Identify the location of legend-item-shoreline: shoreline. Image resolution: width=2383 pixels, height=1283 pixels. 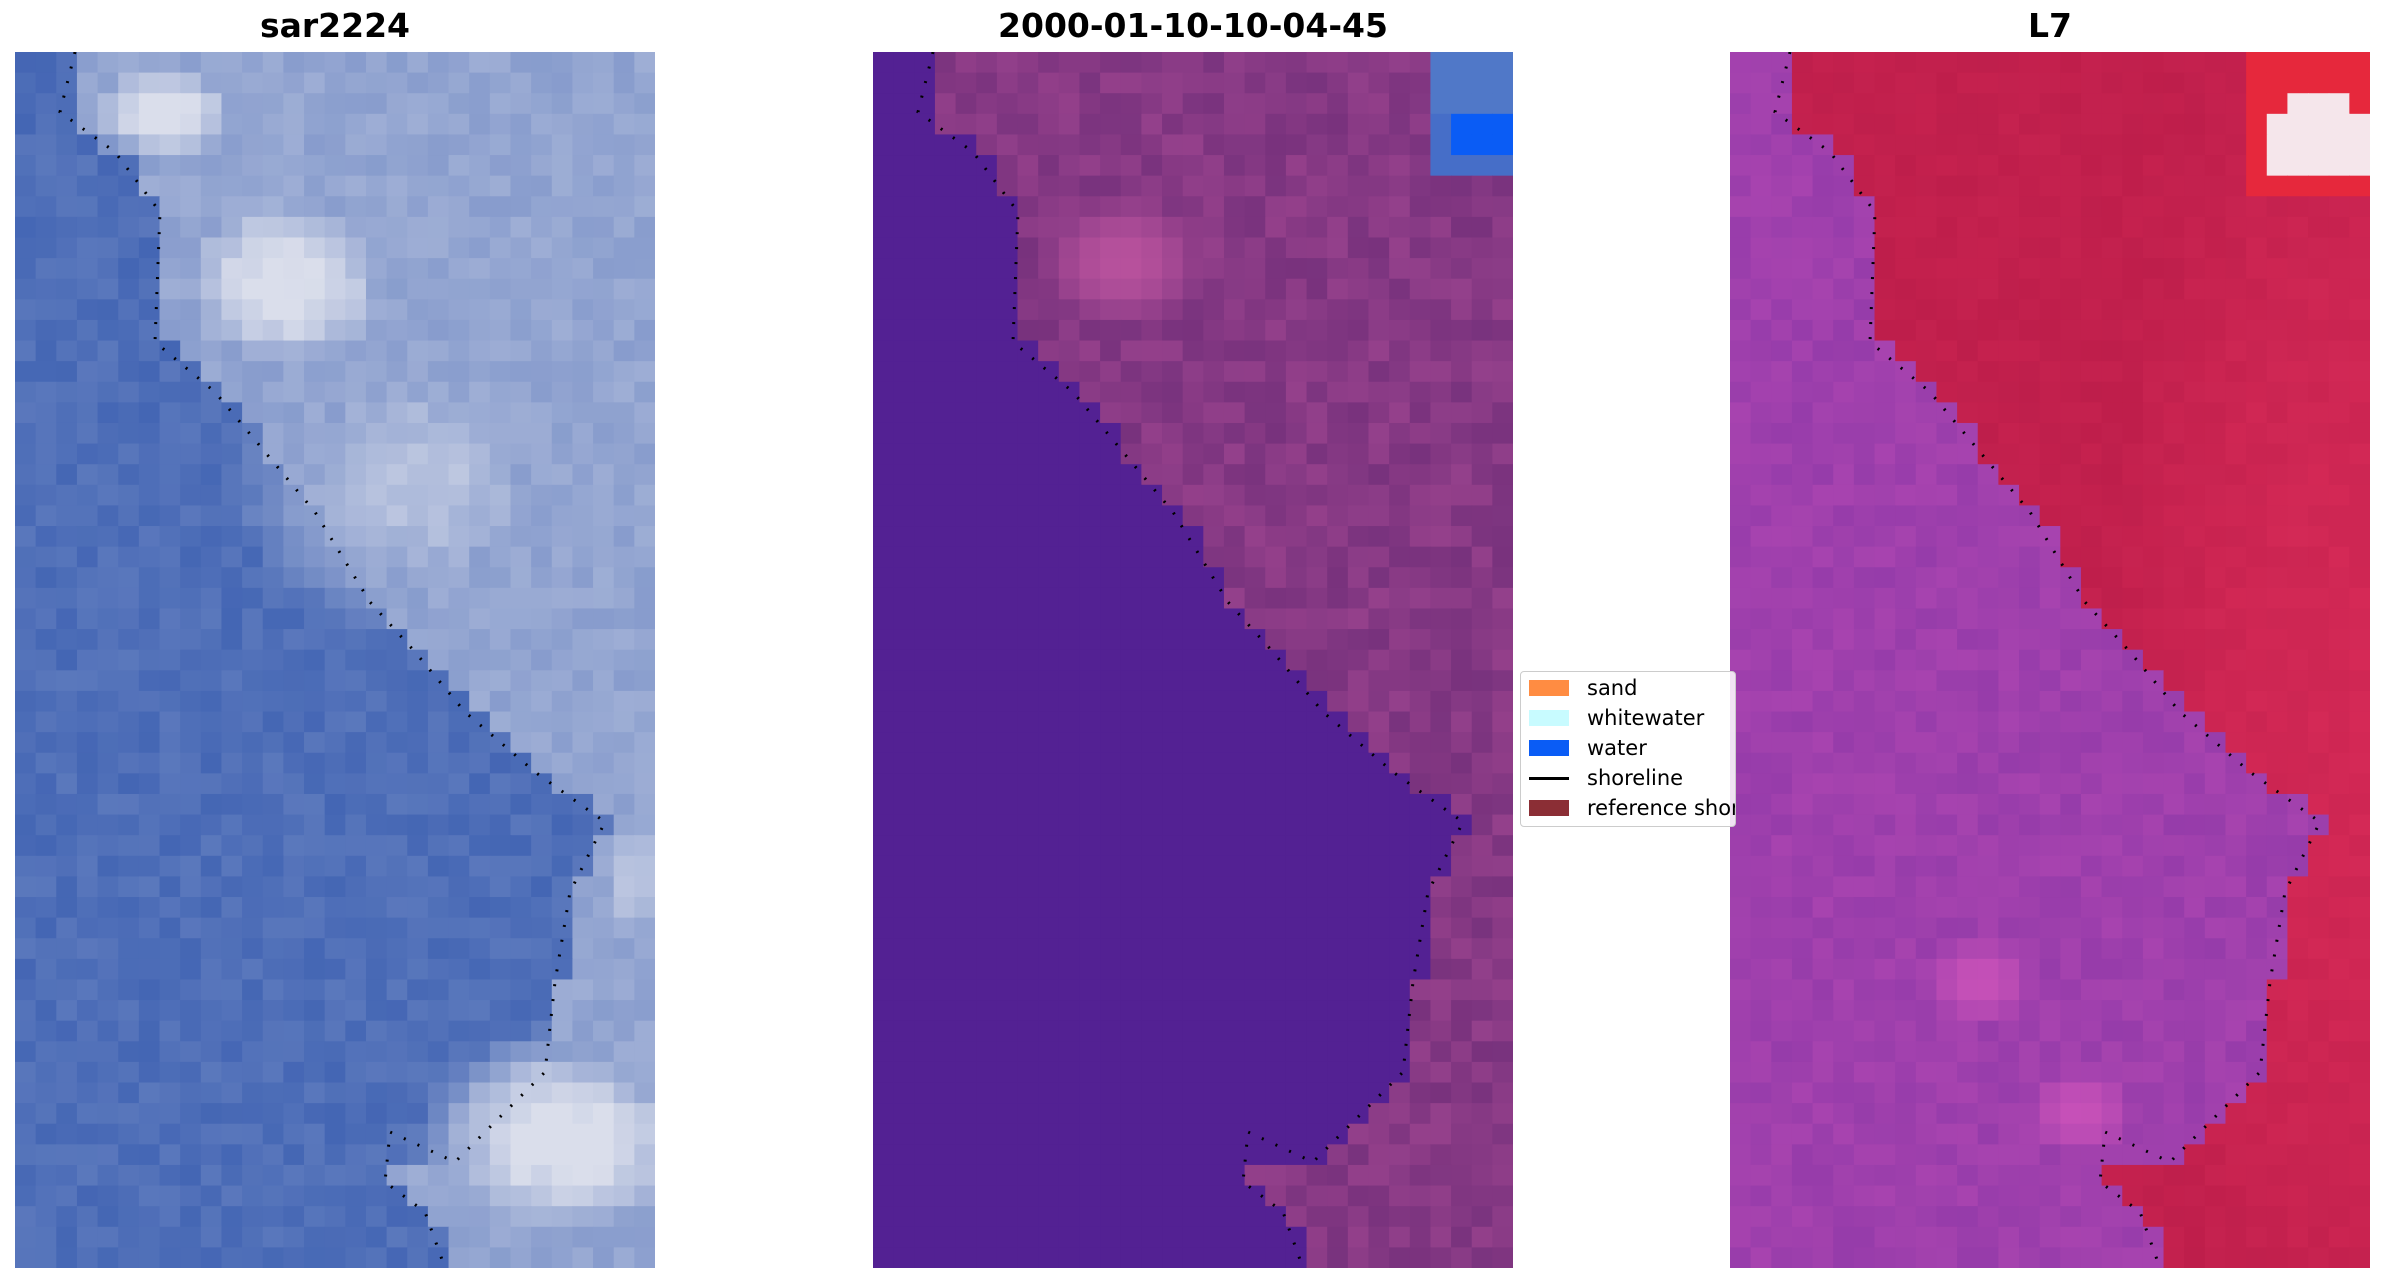
(1606, 778).